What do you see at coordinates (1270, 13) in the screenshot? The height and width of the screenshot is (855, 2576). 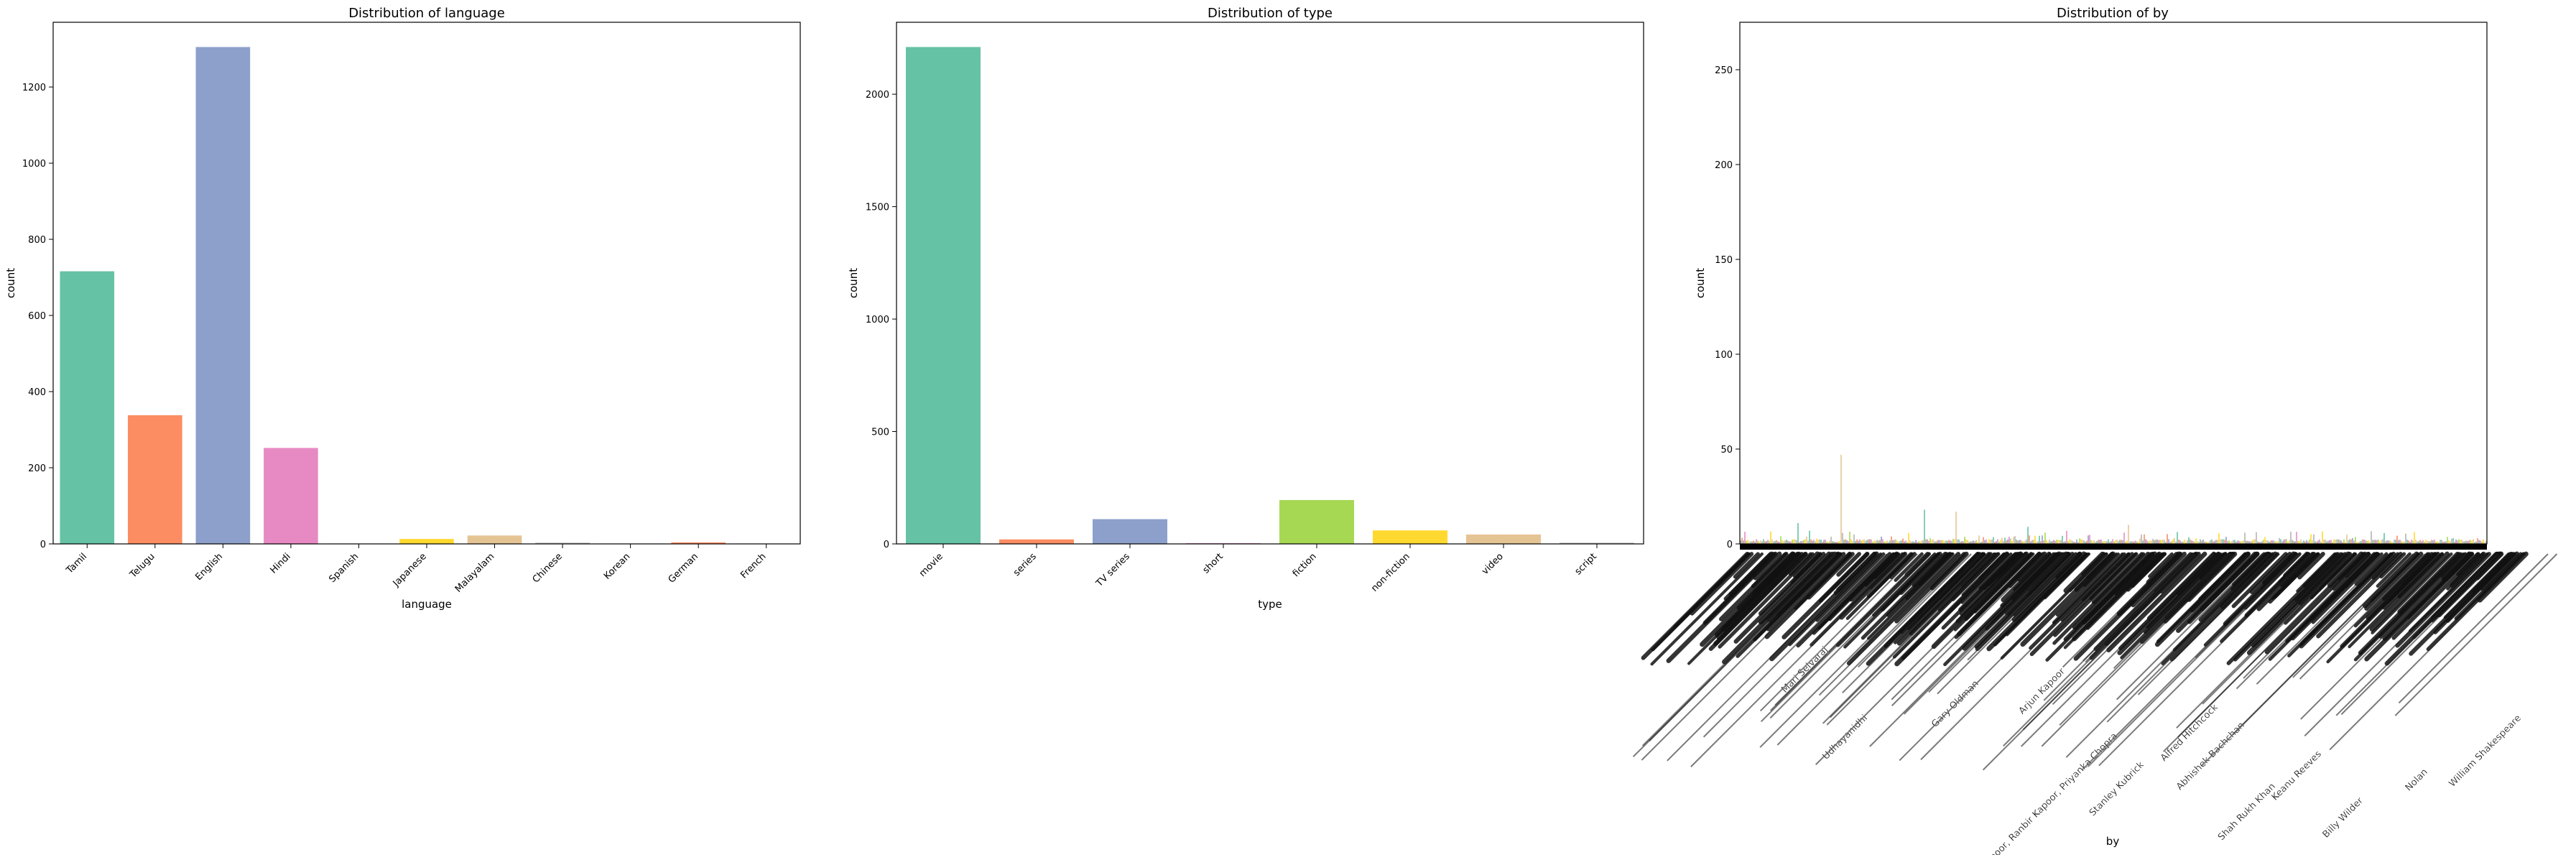 I see `chart-type-title: Distribution of type` at bounding box center [1270, 13].